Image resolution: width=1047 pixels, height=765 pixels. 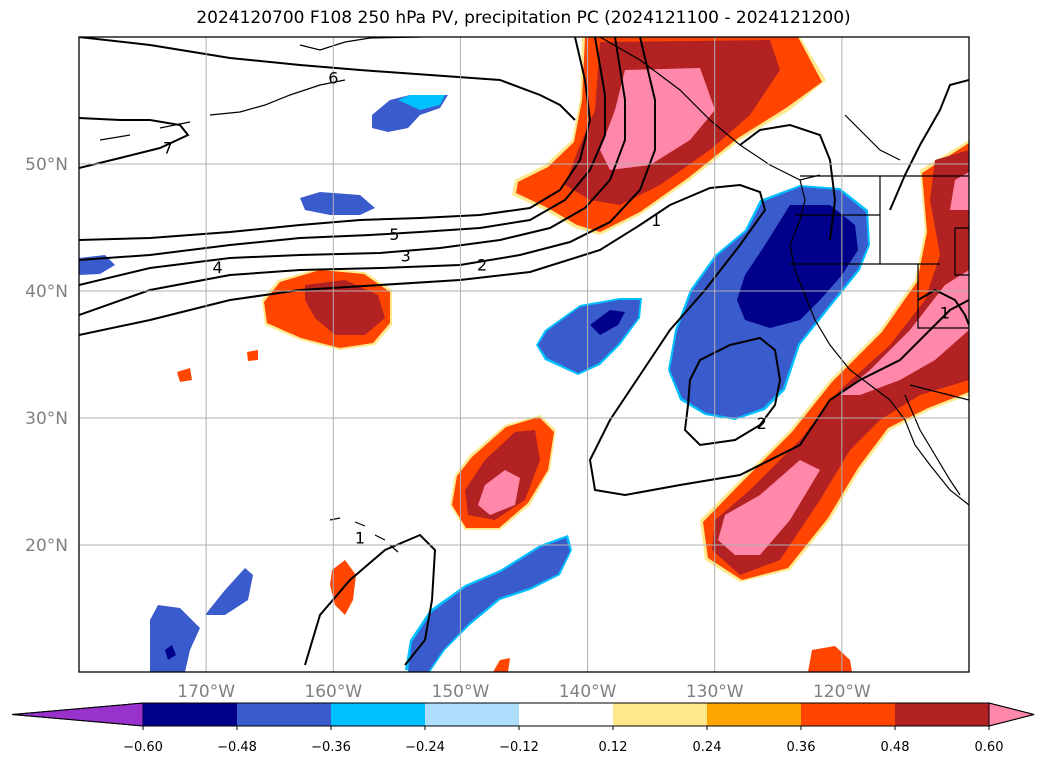 What do you see at coordinates (872, 137) in the screenshot?
I see `canada-inland-boundary` at bounding box center [872, 137].